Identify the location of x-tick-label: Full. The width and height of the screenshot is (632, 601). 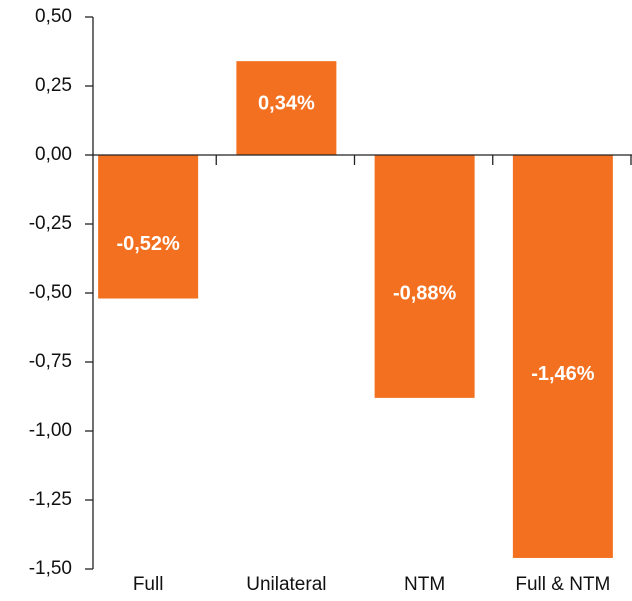
(148, 584).